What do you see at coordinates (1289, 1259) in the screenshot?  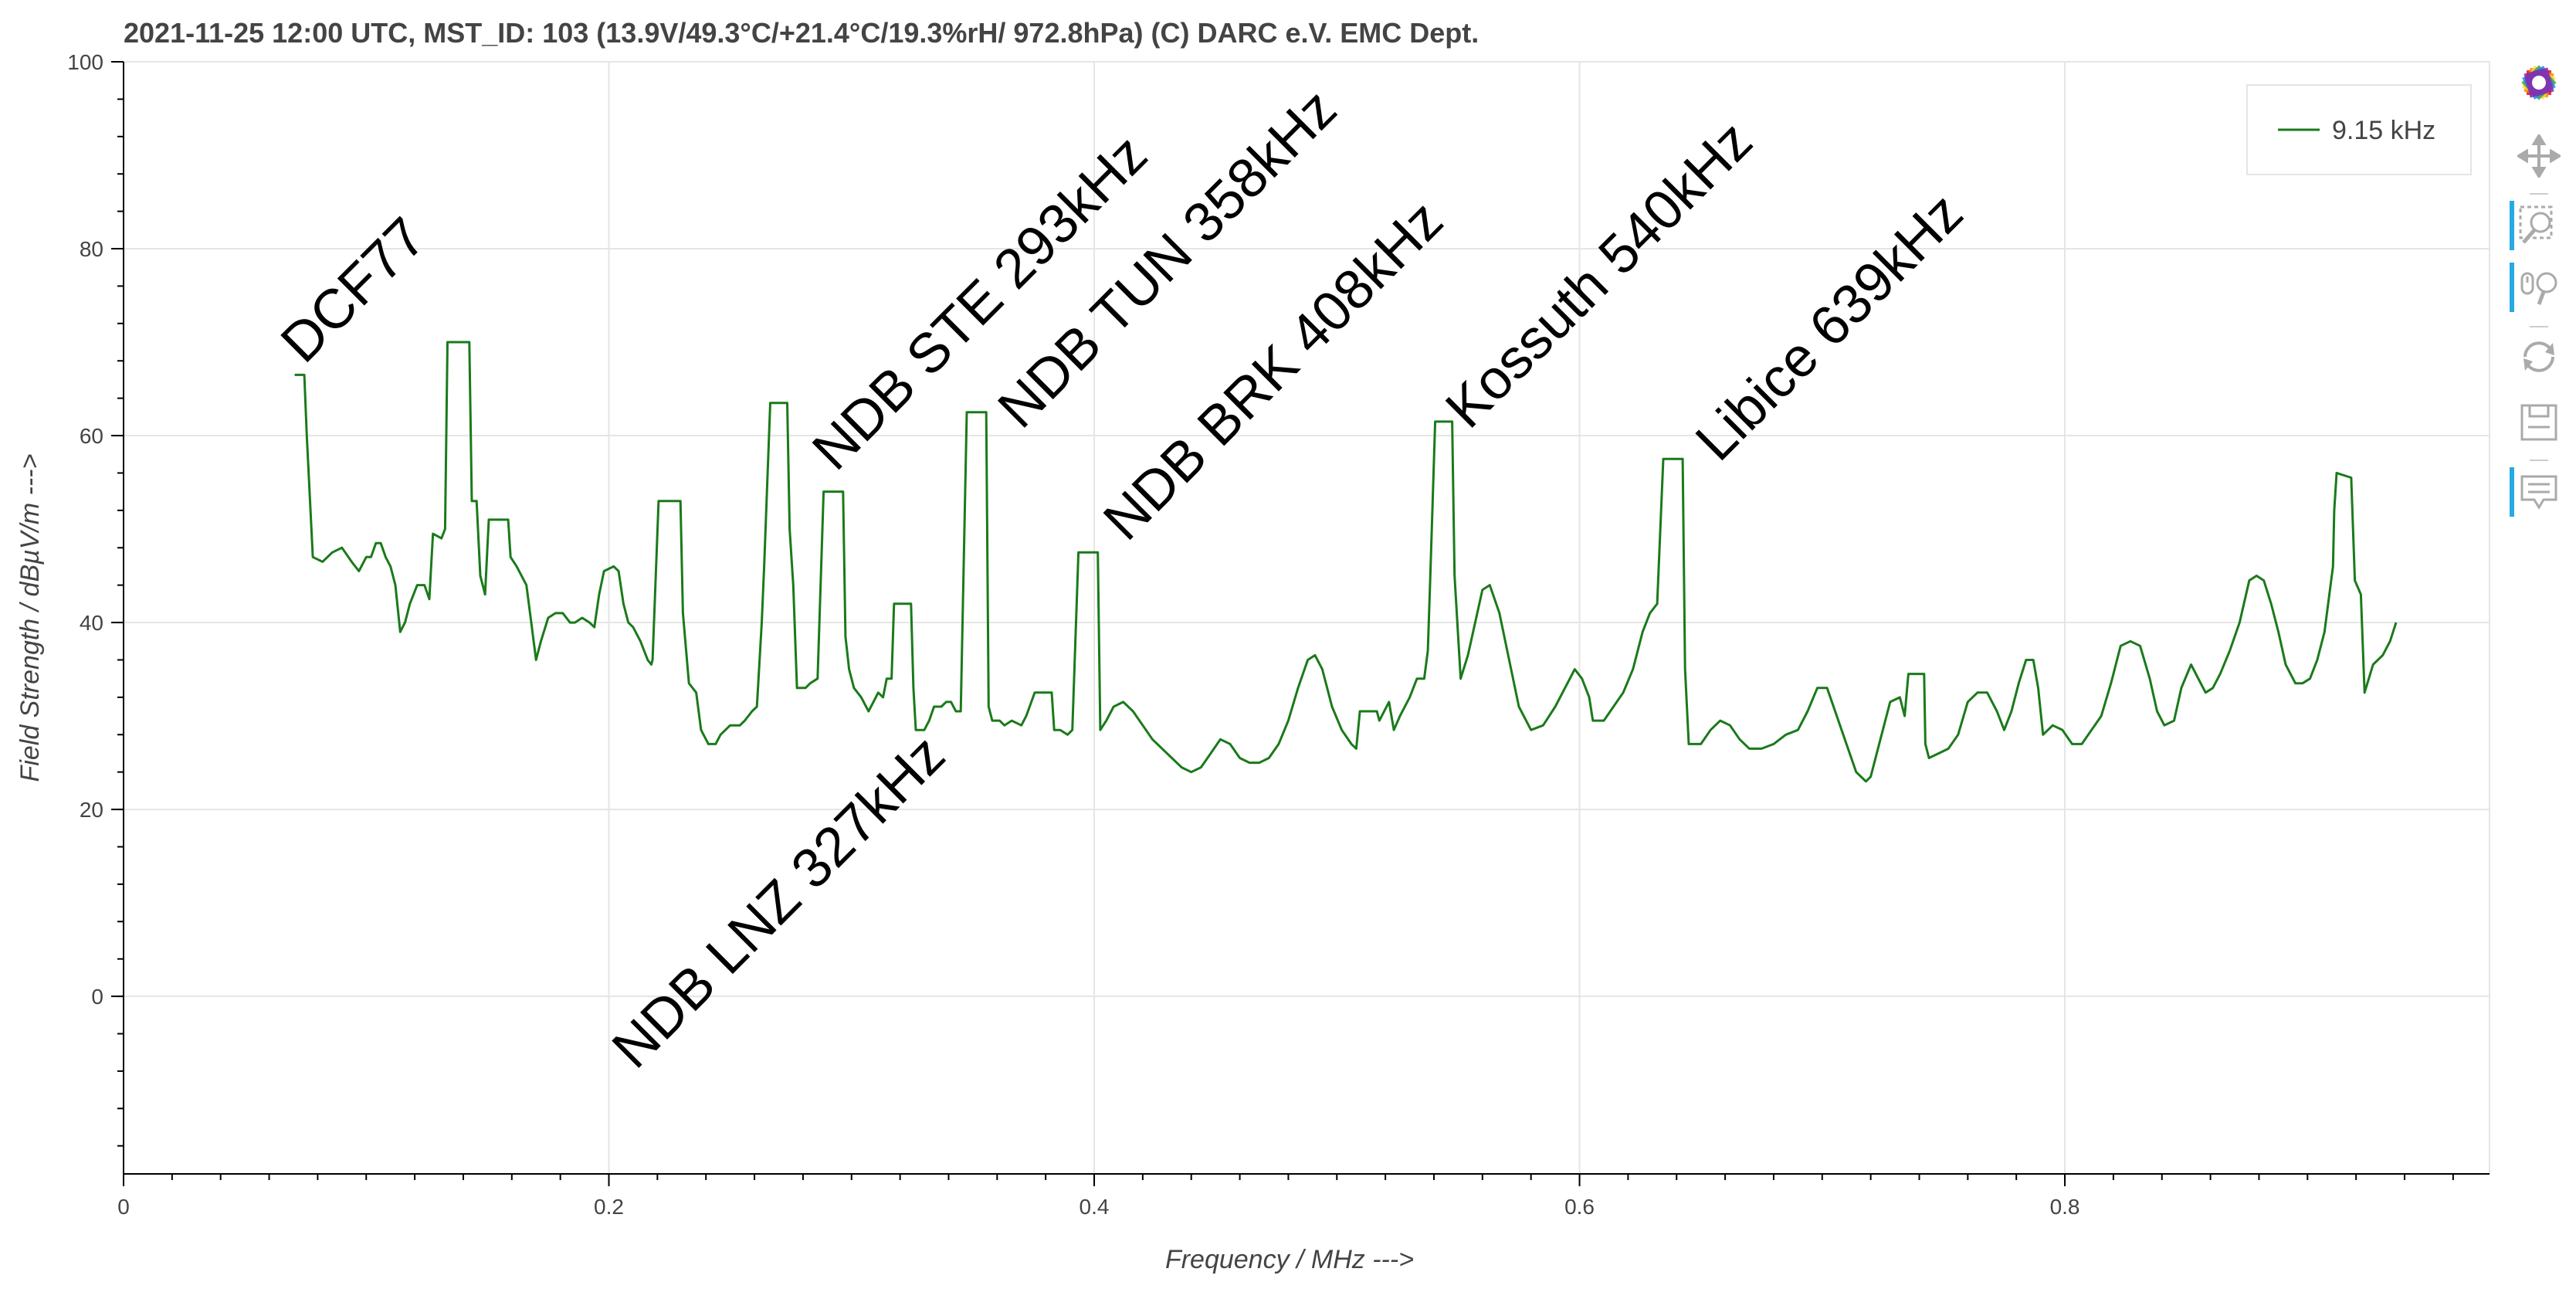 I see `x-axis-label: Frequency / MHz --->` at bounding box center [1289, 1259].